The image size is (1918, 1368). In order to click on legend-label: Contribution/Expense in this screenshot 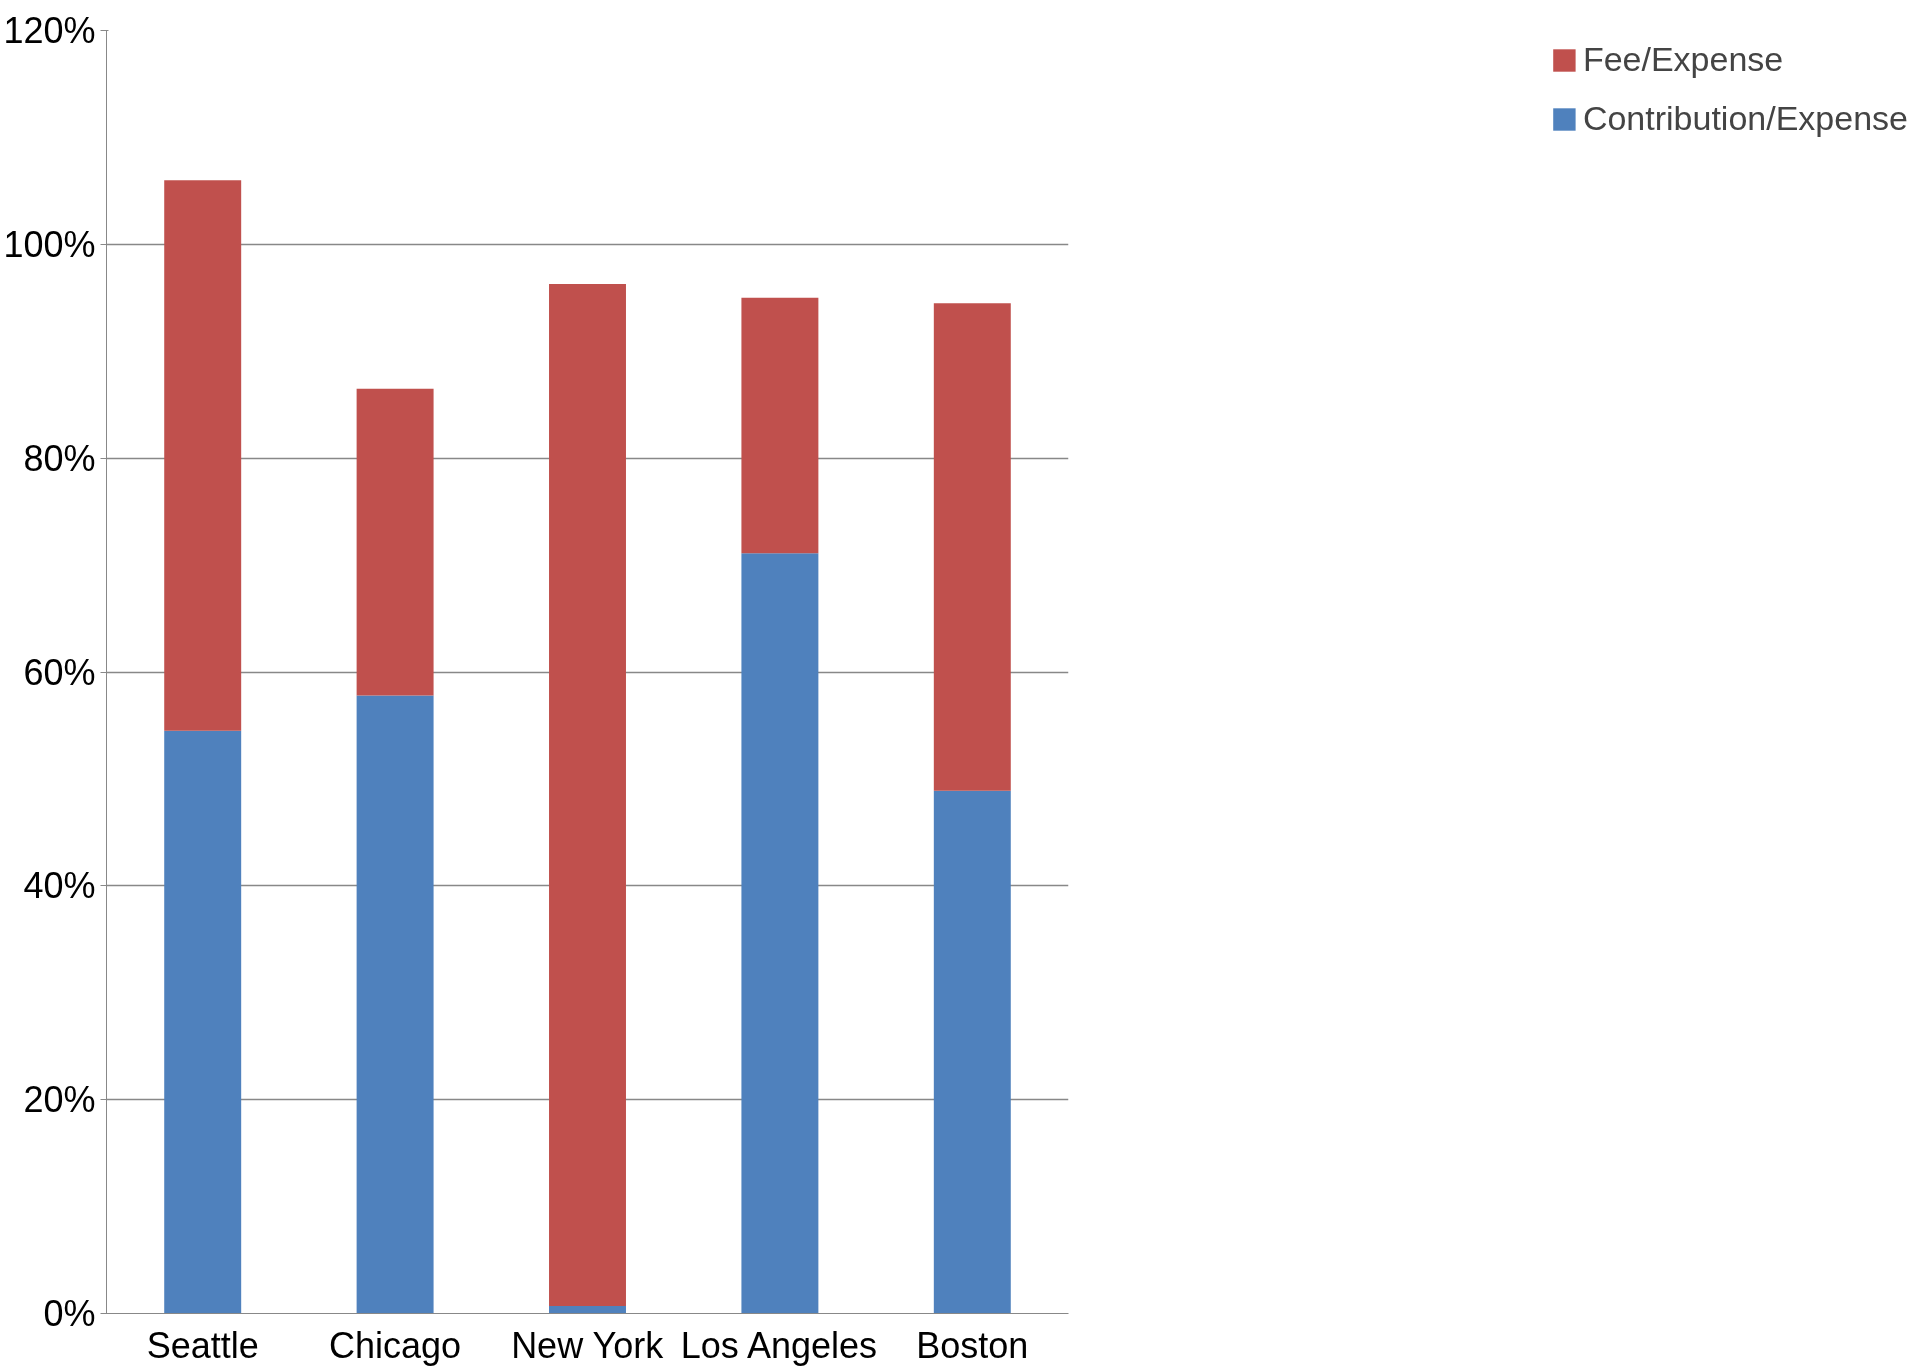, I will do `click(1745, 118)`.